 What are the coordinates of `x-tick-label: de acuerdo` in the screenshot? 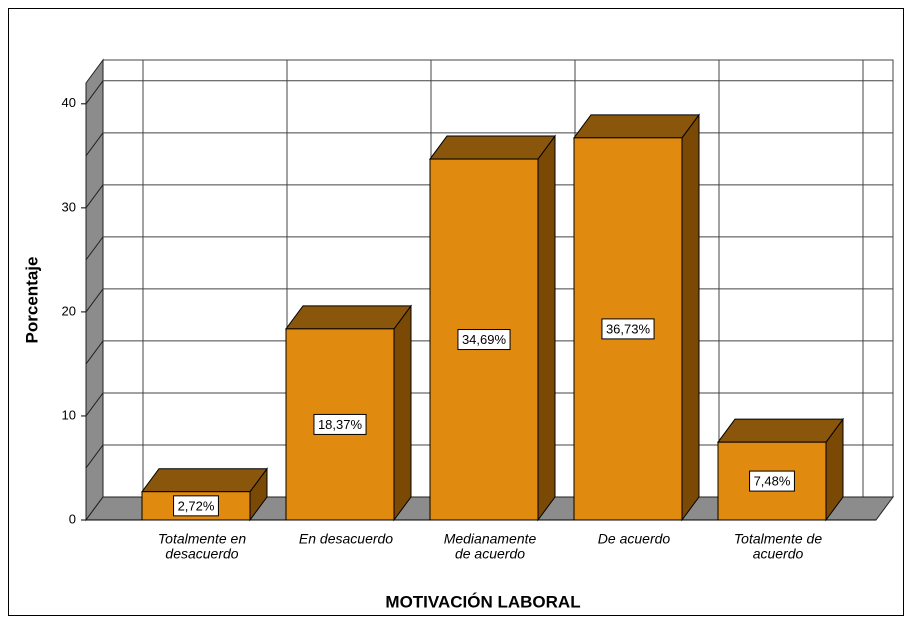 It's located at (490, 554).